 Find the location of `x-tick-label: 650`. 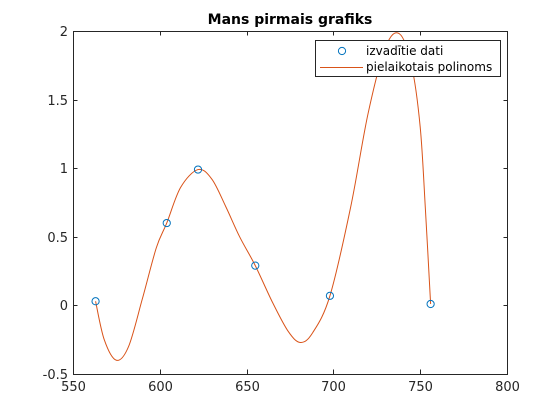

x-tick-label: 650 is located at coordinates (247, 387).